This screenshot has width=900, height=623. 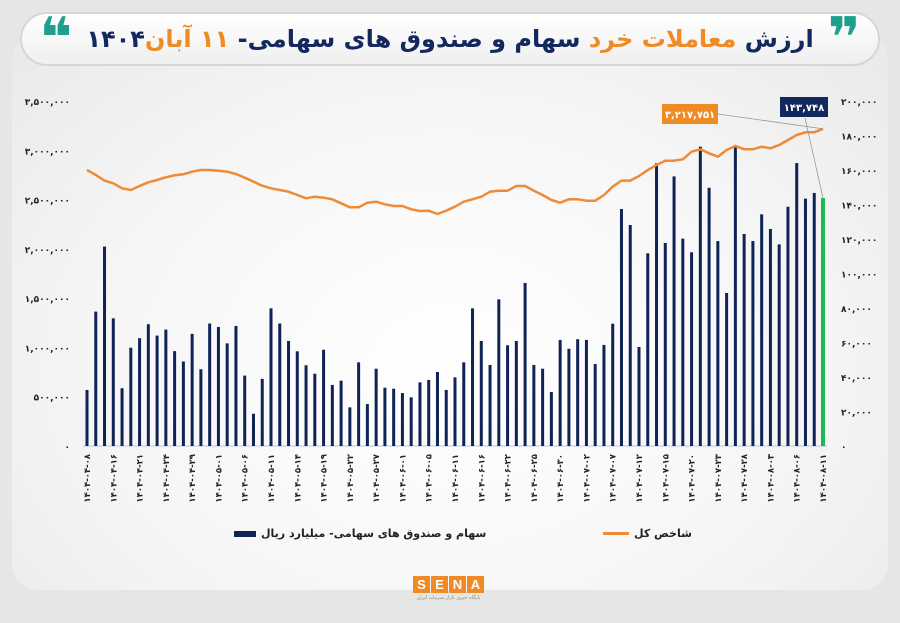 I want to click on x-axis-tick: ۱۴۰۴-۰۵-۰۱, so click(x=219, y=478).